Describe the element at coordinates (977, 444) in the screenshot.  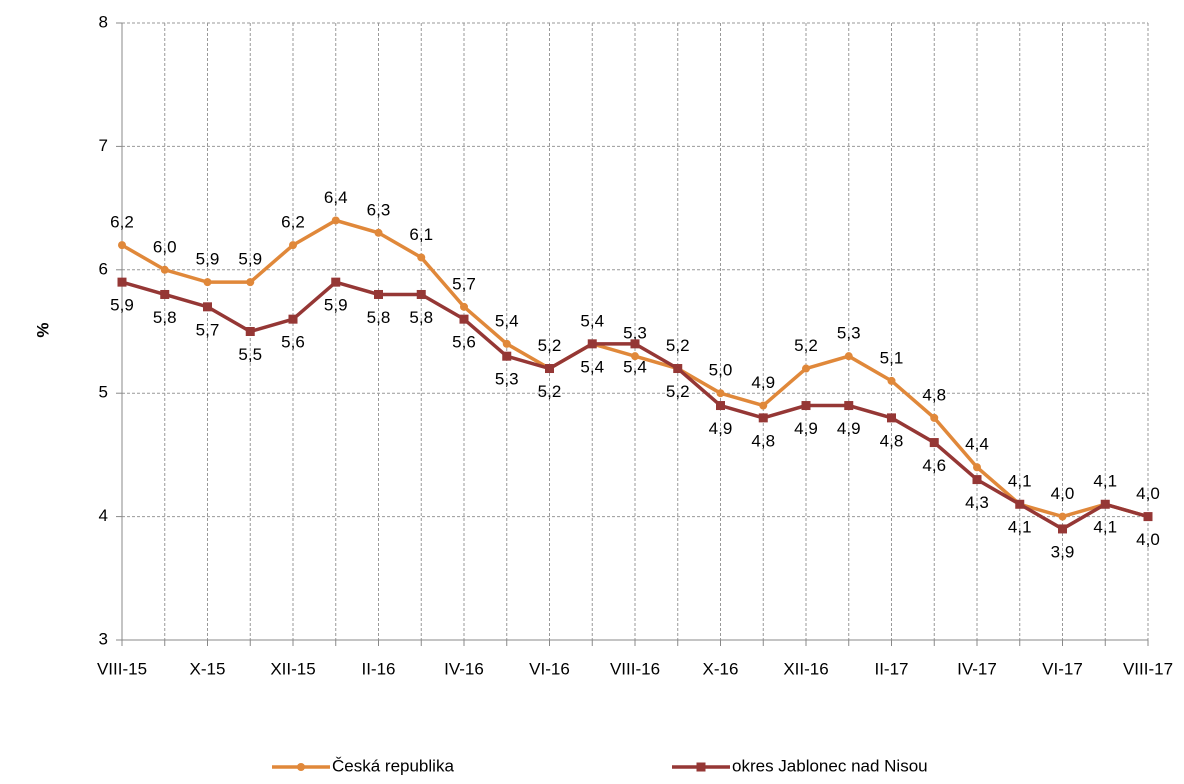
I see `data-label: 4,4` at that location.